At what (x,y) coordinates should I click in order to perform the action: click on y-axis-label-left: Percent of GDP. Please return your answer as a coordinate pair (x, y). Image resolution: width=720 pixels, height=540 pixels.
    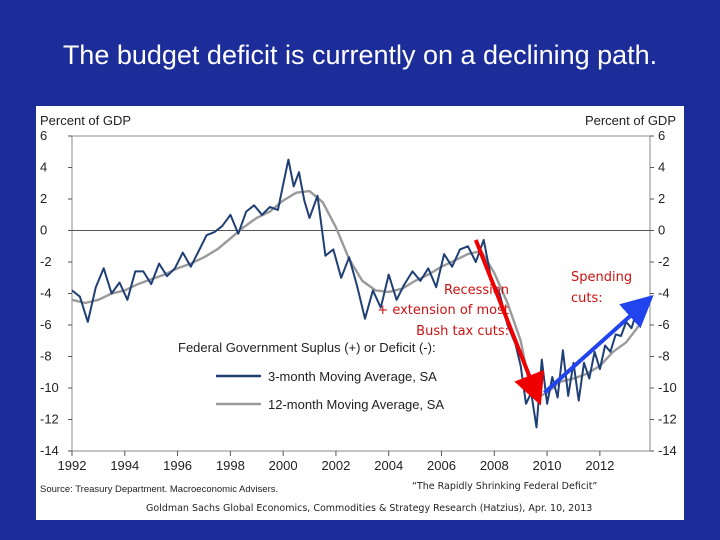
    Looking at the image, I should click on (85, 120).